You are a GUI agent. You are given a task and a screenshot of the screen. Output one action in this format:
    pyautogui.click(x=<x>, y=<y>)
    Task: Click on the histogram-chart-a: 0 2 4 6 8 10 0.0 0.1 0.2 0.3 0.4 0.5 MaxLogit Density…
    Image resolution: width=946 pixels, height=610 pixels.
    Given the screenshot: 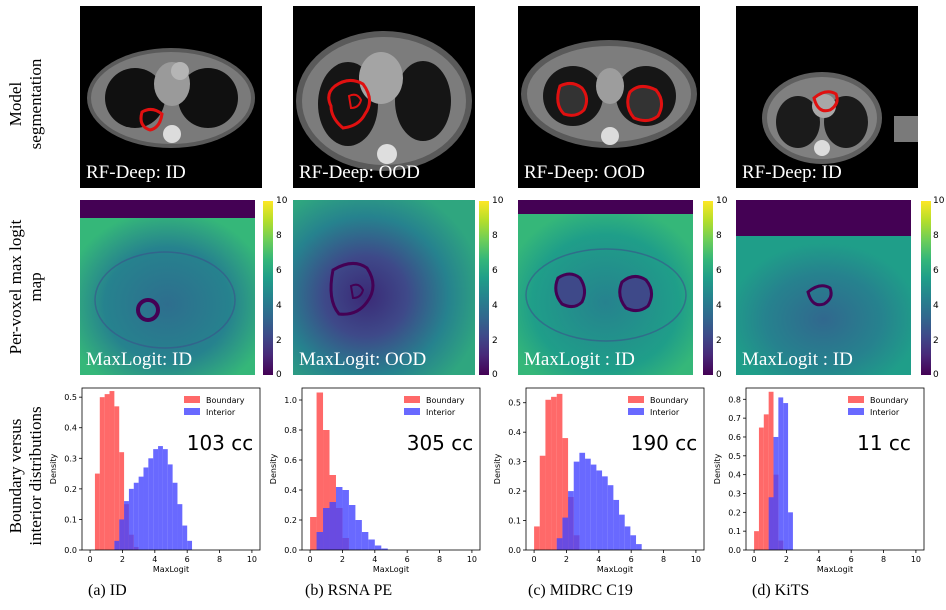 What is the action you would take?
    pyautogui.click(x=155, y=480)
    